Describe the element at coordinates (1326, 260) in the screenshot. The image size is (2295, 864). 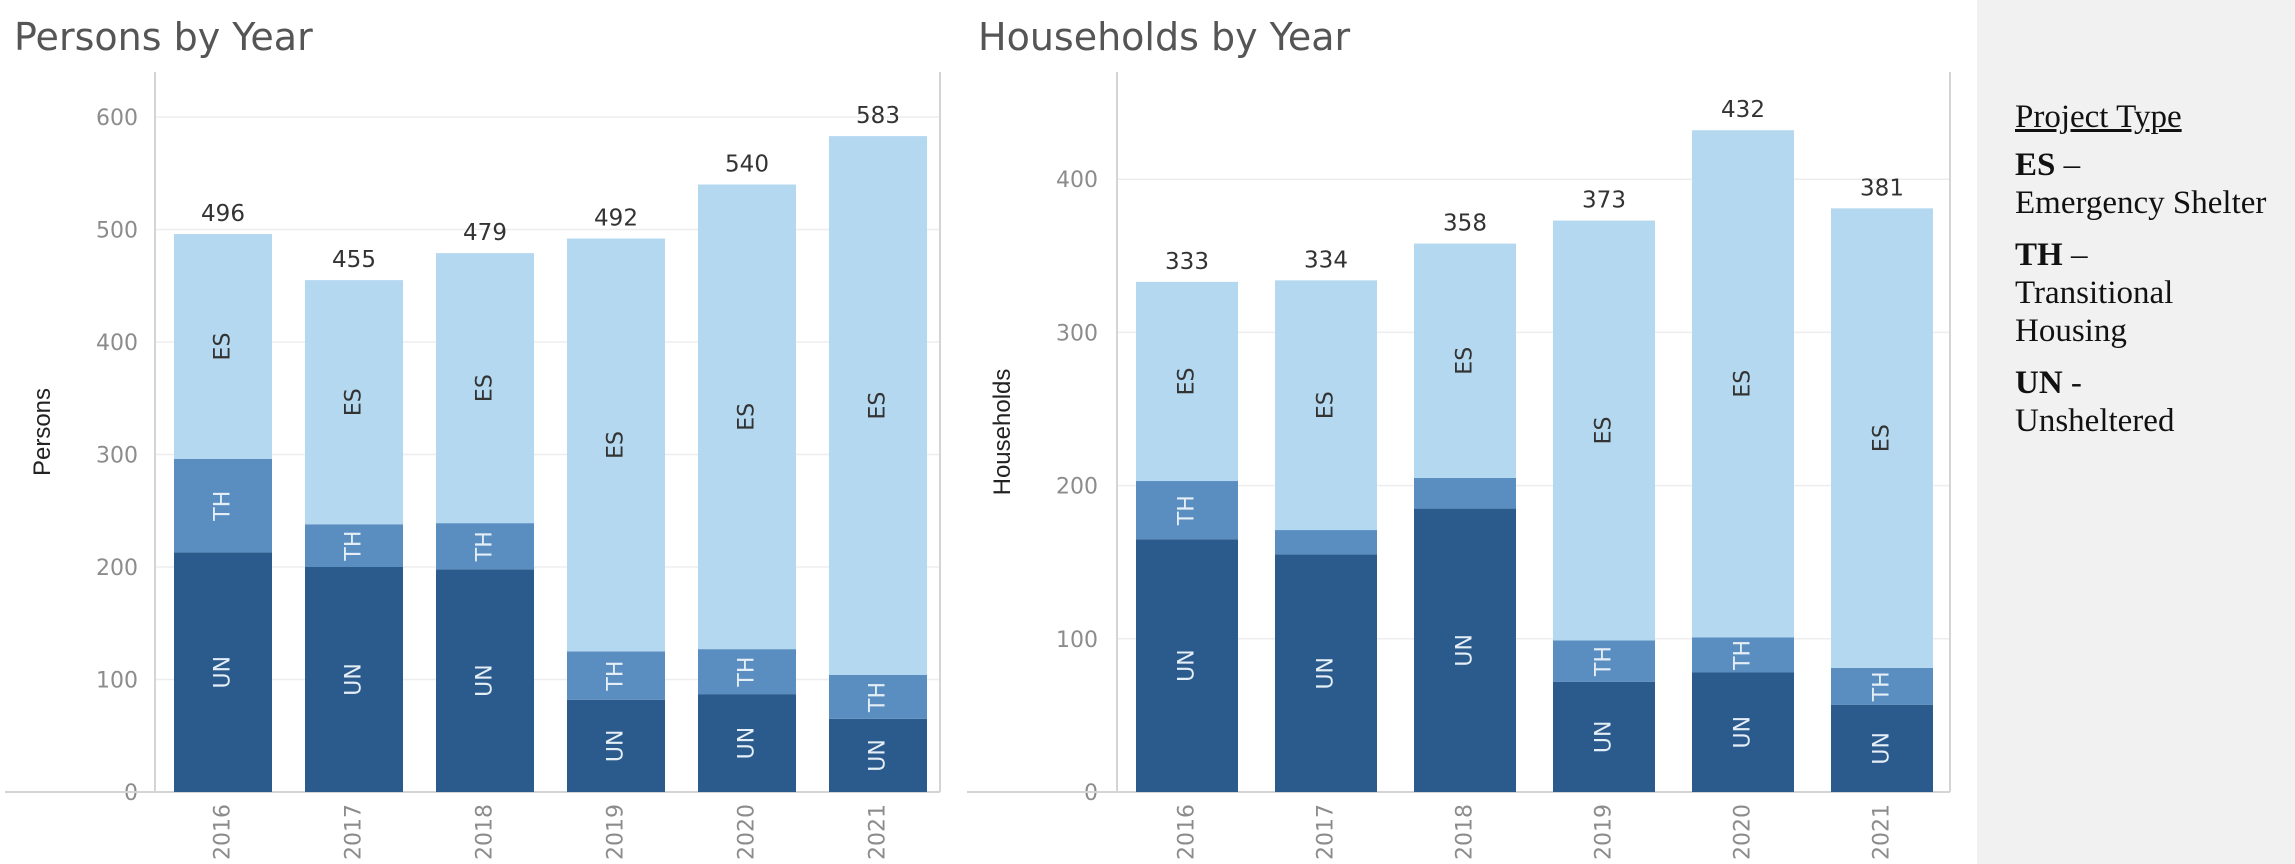
I see `bar-total-label: 334` at that location.